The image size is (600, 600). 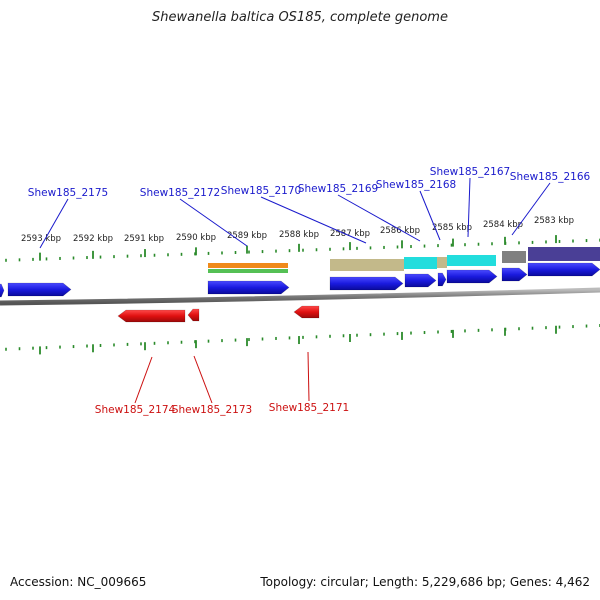 What do you see at coordinates (93, 239) in the screenshot?
I see `scale-label: 2592 kbp` at bounding box center [93, 239].